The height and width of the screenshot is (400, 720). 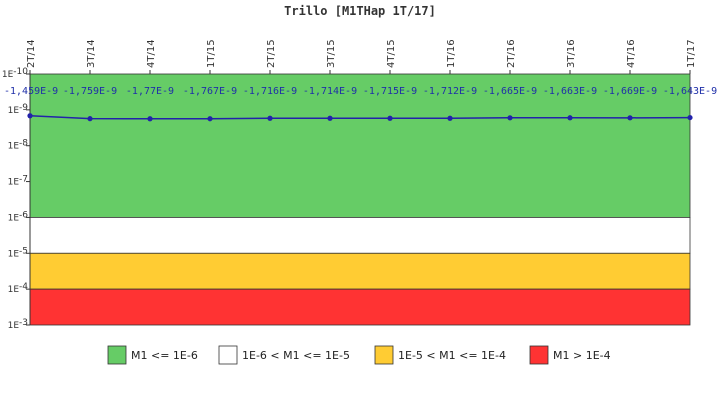 I want to click on data-label: -1,665E-9, so click(x=510, y=91).